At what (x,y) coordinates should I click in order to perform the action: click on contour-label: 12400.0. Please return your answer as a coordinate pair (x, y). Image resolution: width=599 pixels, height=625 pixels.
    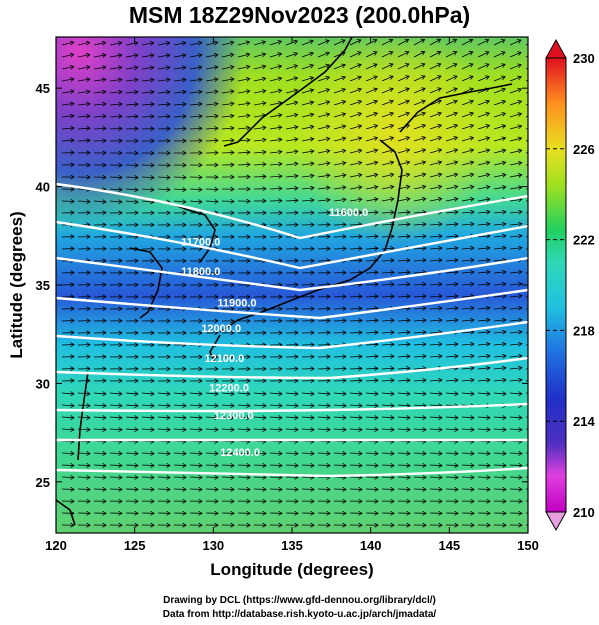
    Looking at the image, I should click on (240, 453).